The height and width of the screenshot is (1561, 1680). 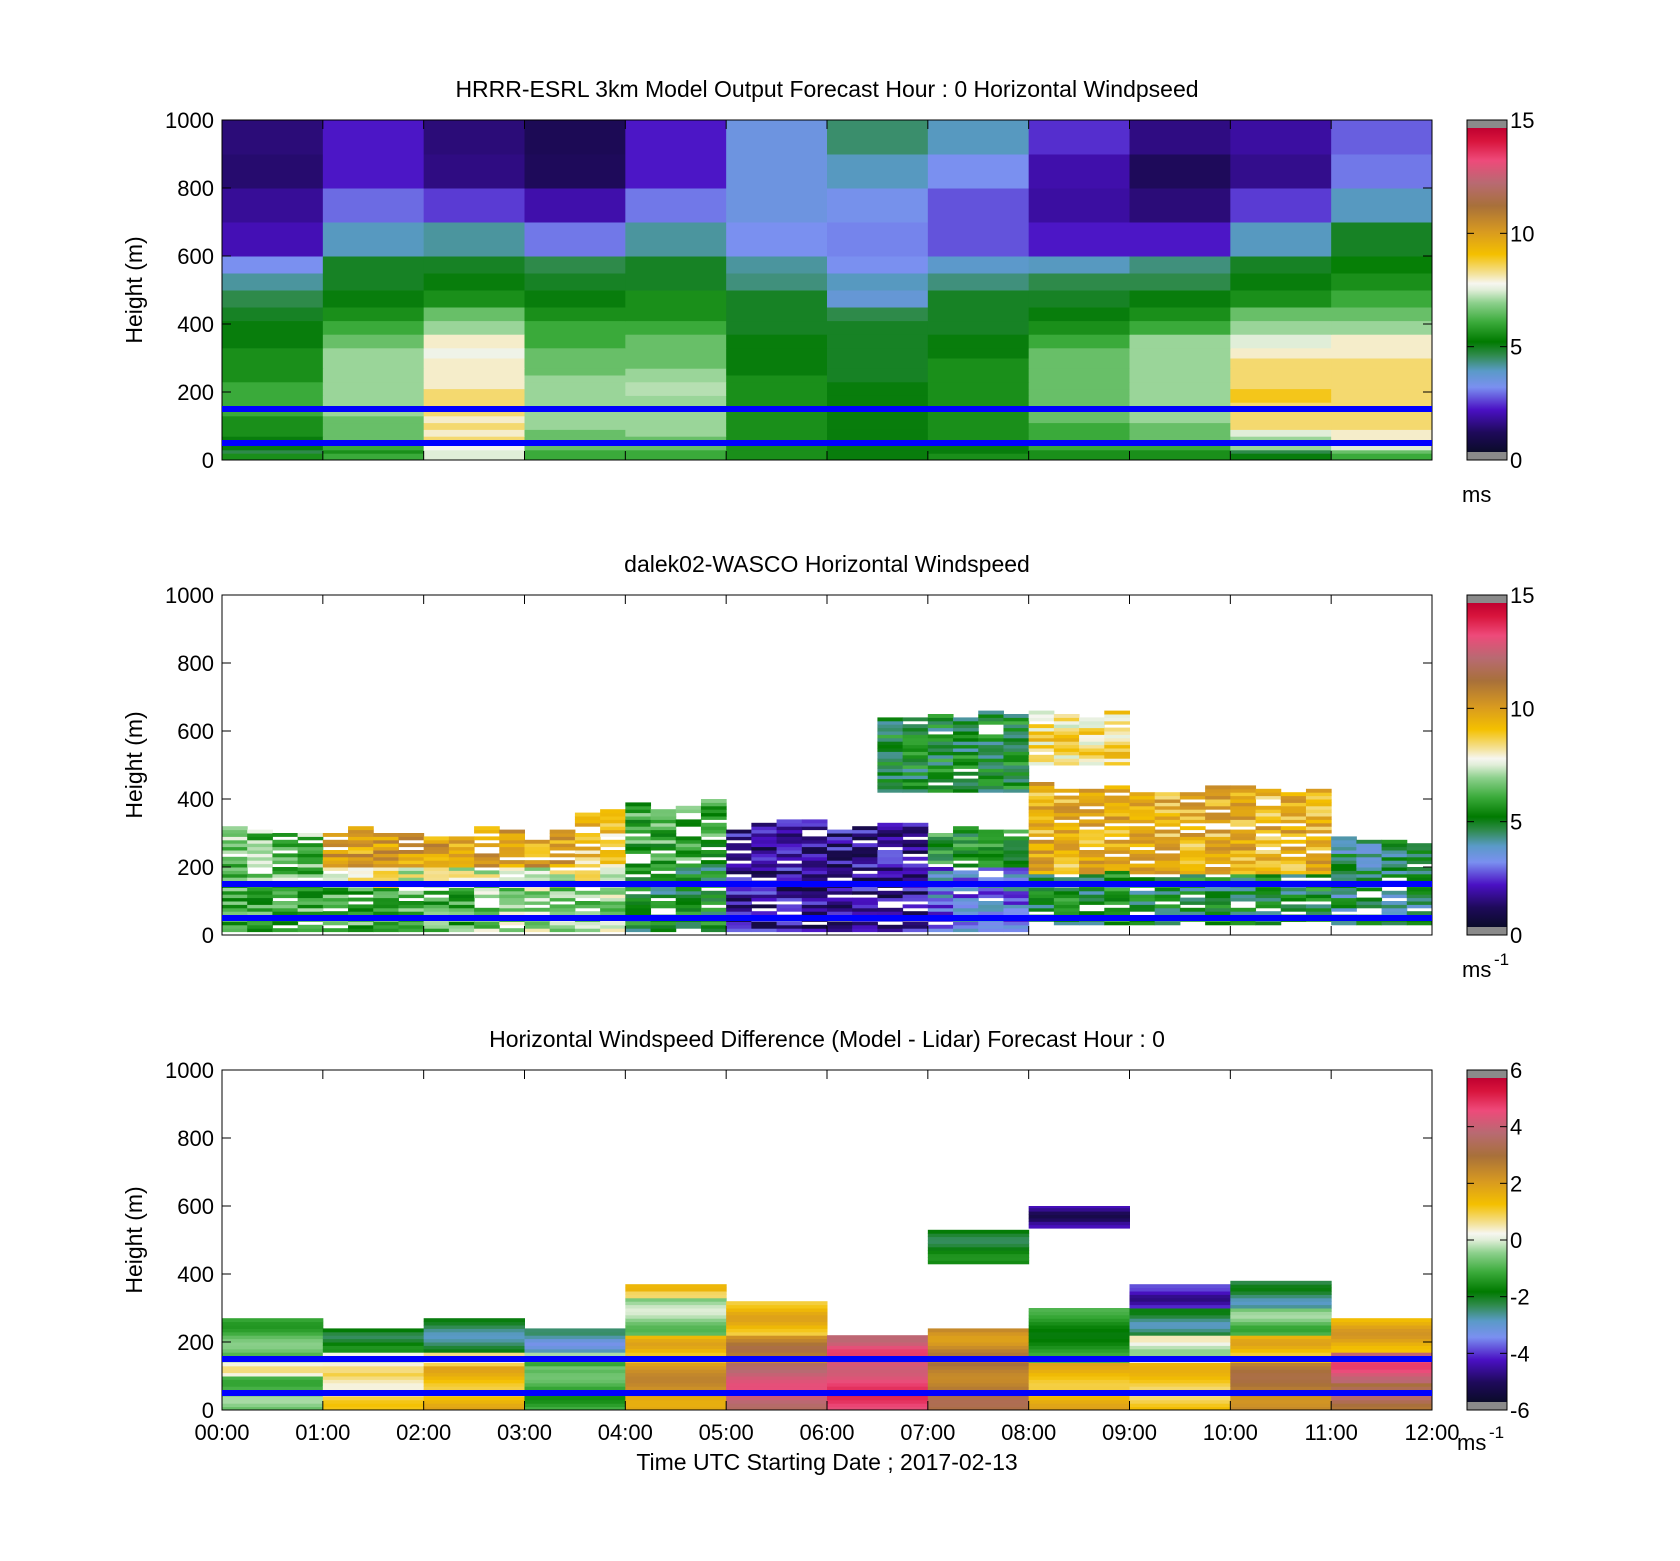 I want to click on panel-title: dalek02-WASCO Horizontal Windspeed, so click(x=827, y=564).